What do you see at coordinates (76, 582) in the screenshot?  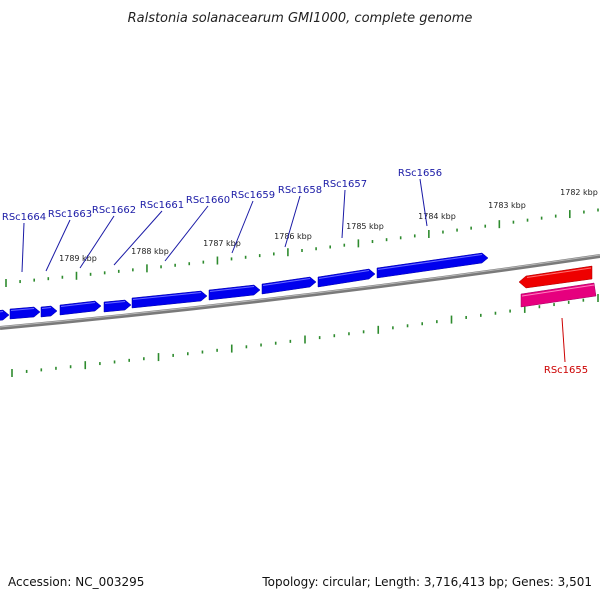 I see `accession-text: Accession: NC_003295` at bounding box center [76, 582].